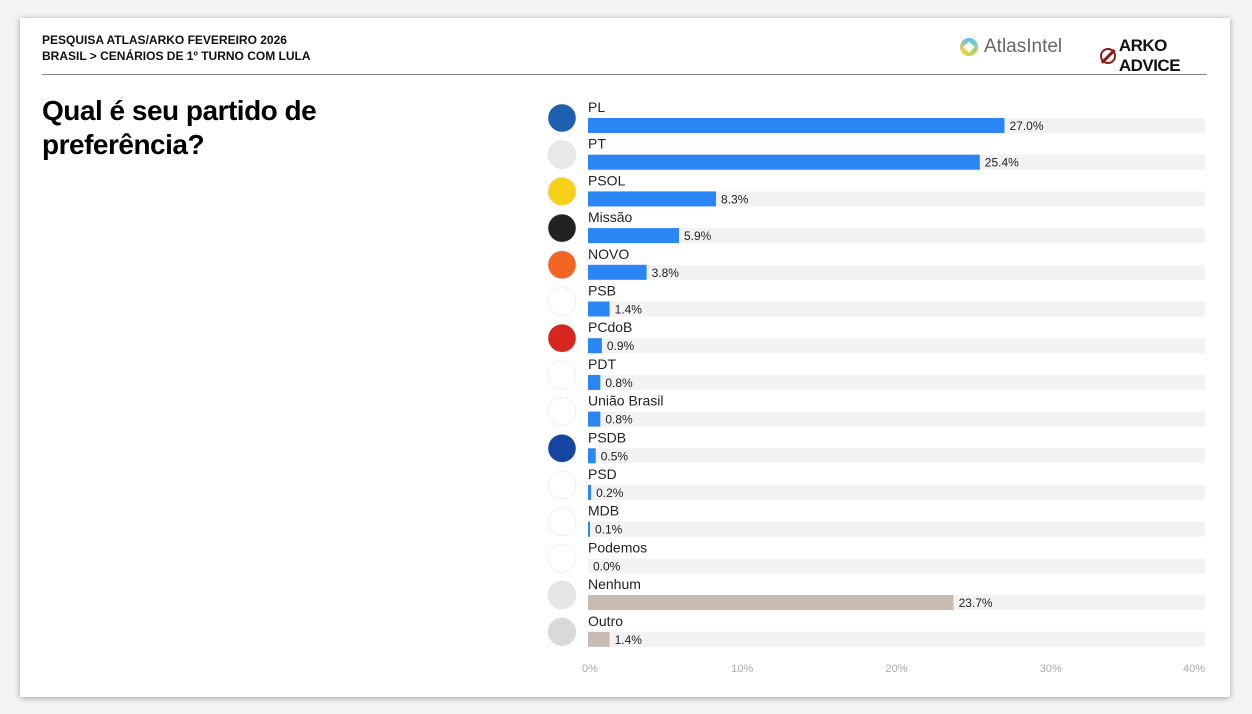 The height and width of the screenshot is (714, 1252). Describe the element at coordinates (562, 411) in the screenshot. I see `uniao-brasil-logo-icon` at that location.